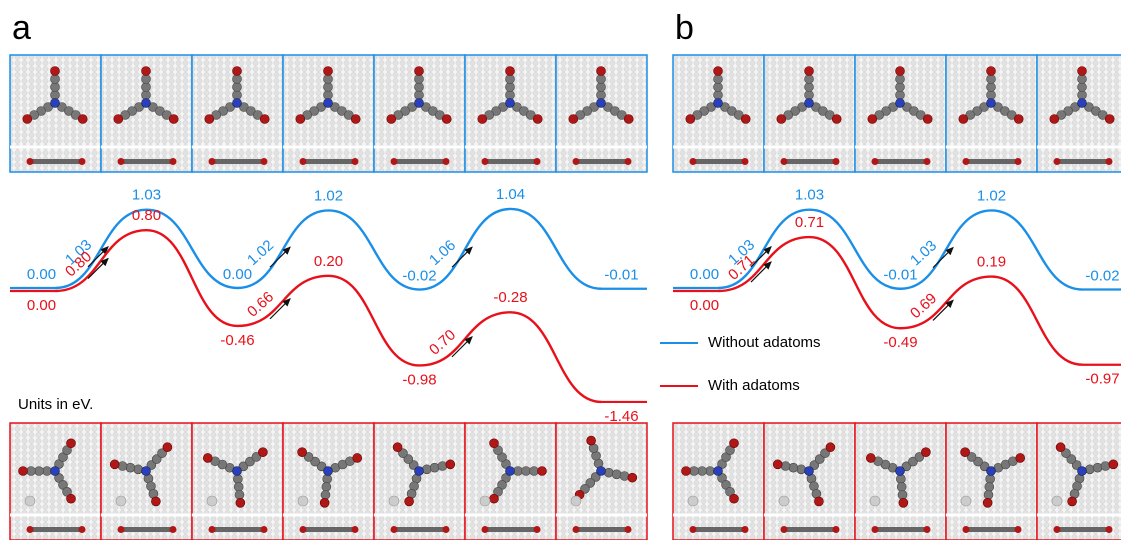 The image size is (1121, 540). What do you see at coordinates (718, 481) in the screenshot?
I see `structure-box` at bounding box center [718, 481].